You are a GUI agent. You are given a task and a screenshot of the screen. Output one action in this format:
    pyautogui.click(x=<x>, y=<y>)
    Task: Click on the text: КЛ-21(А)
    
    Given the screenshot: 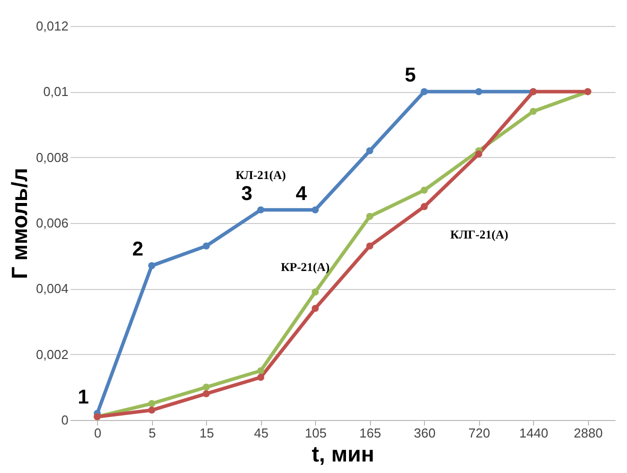 What is the action you would take?
    pyautogui.click(x=261, y=175)
    